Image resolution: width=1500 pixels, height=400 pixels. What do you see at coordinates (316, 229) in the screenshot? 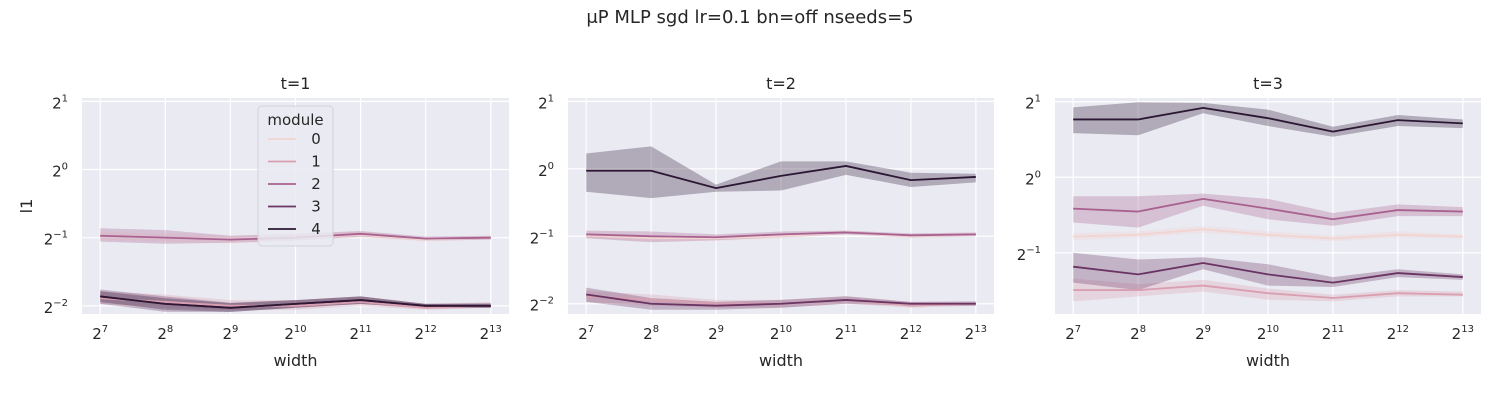
I see `legend-entry-4: 4` at bounding box center [316, 229].